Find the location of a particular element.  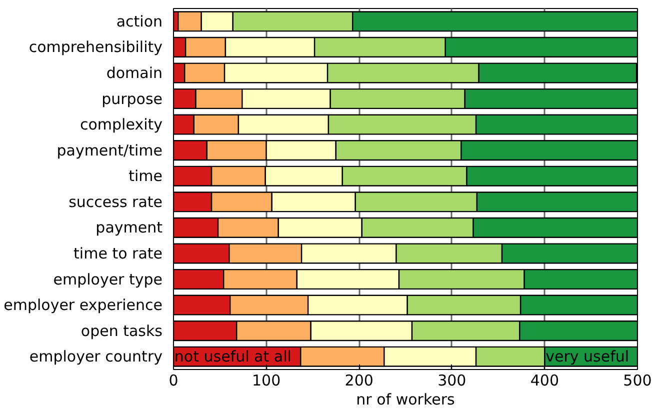

y-tick-label: payment/time is located at coordinates (109, 150).